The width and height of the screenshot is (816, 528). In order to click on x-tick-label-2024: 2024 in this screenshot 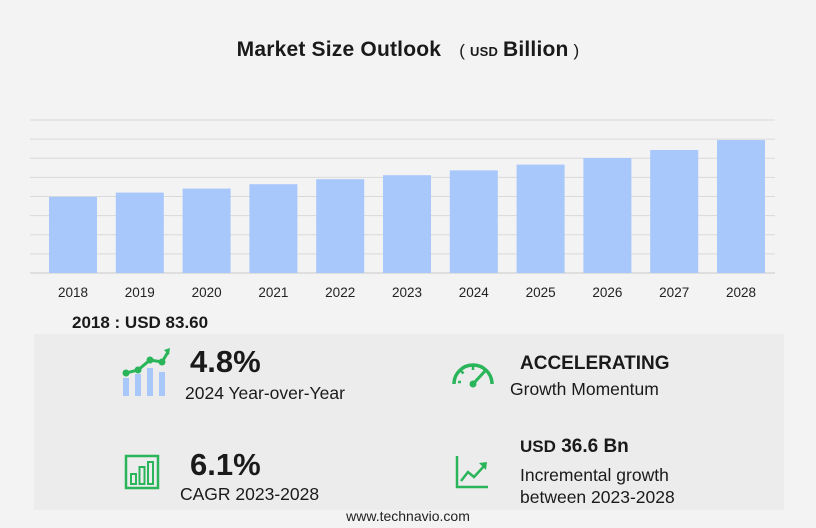, I will do `click(474, 292)`.